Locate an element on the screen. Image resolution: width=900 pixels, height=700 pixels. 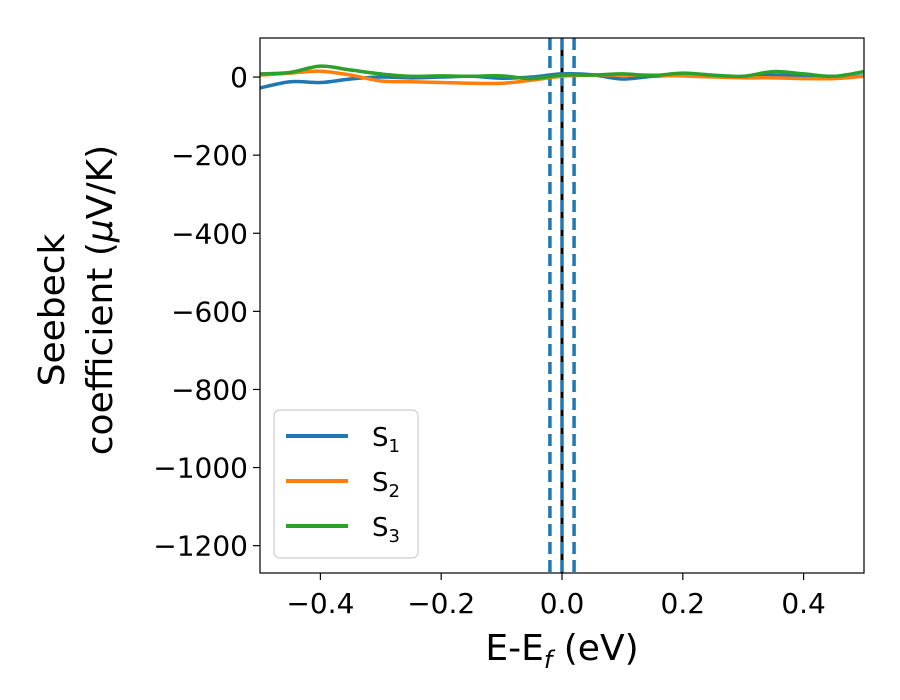
x-axis-title: E-Ef (eV) is located at coordinates (561, 651).